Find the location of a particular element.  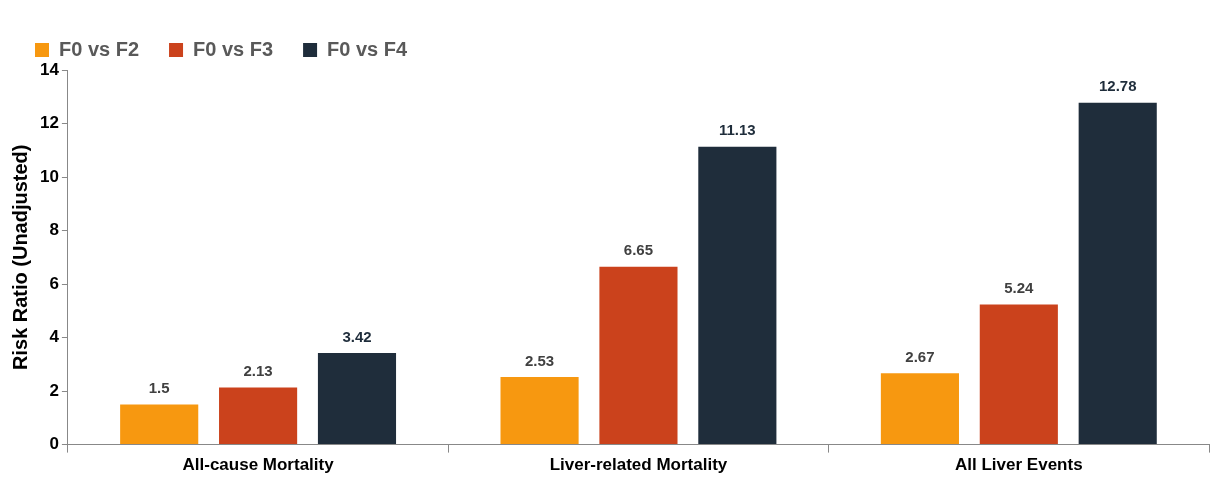

y-axis-title: Risk Ratio (Unadjusted) is located at coordinates (19, 257).